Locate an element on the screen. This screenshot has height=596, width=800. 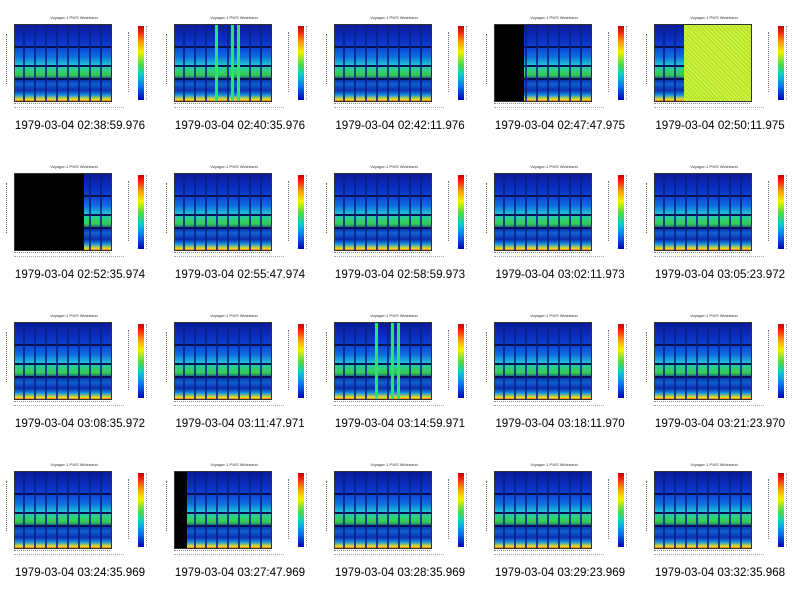
thumbnail-caption: 1979-03-04 02:38:59.976 is located at coordinates (80, 125).